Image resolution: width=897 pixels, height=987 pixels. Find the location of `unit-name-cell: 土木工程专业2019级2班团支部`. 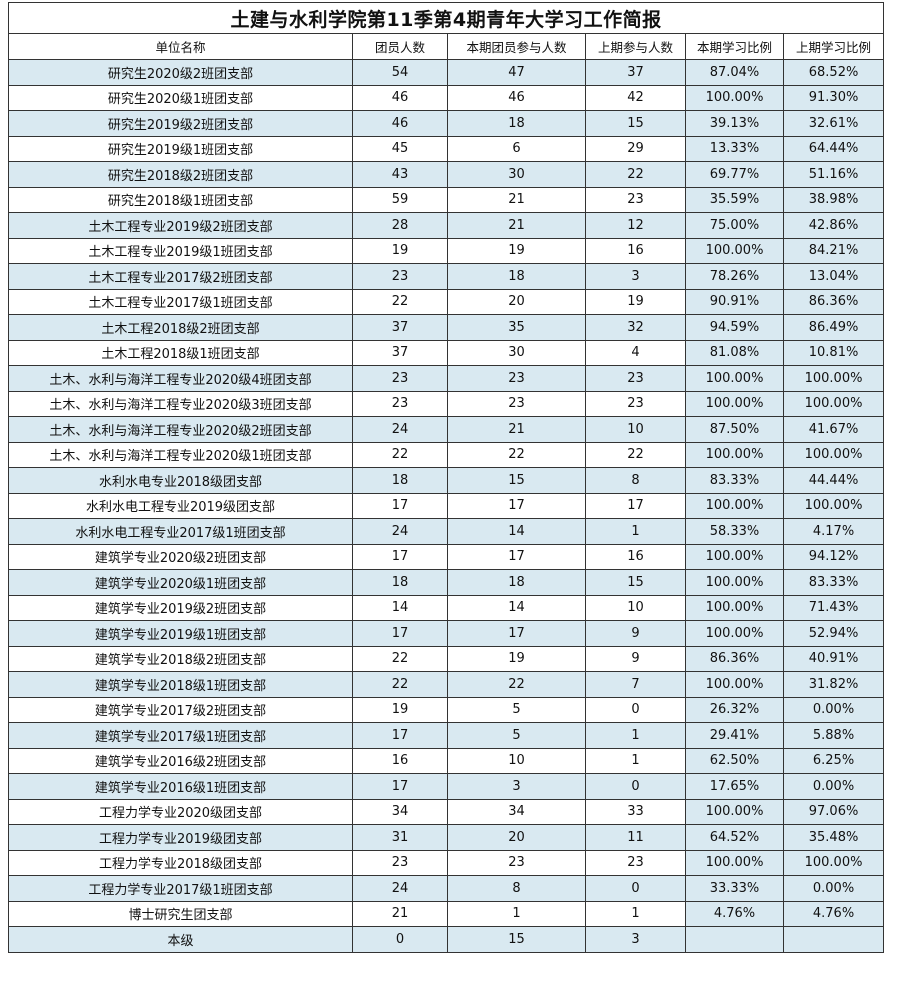

unit-name-cell: 土木工程专业2019级2班团支部 is located at coordinates (180, 225).